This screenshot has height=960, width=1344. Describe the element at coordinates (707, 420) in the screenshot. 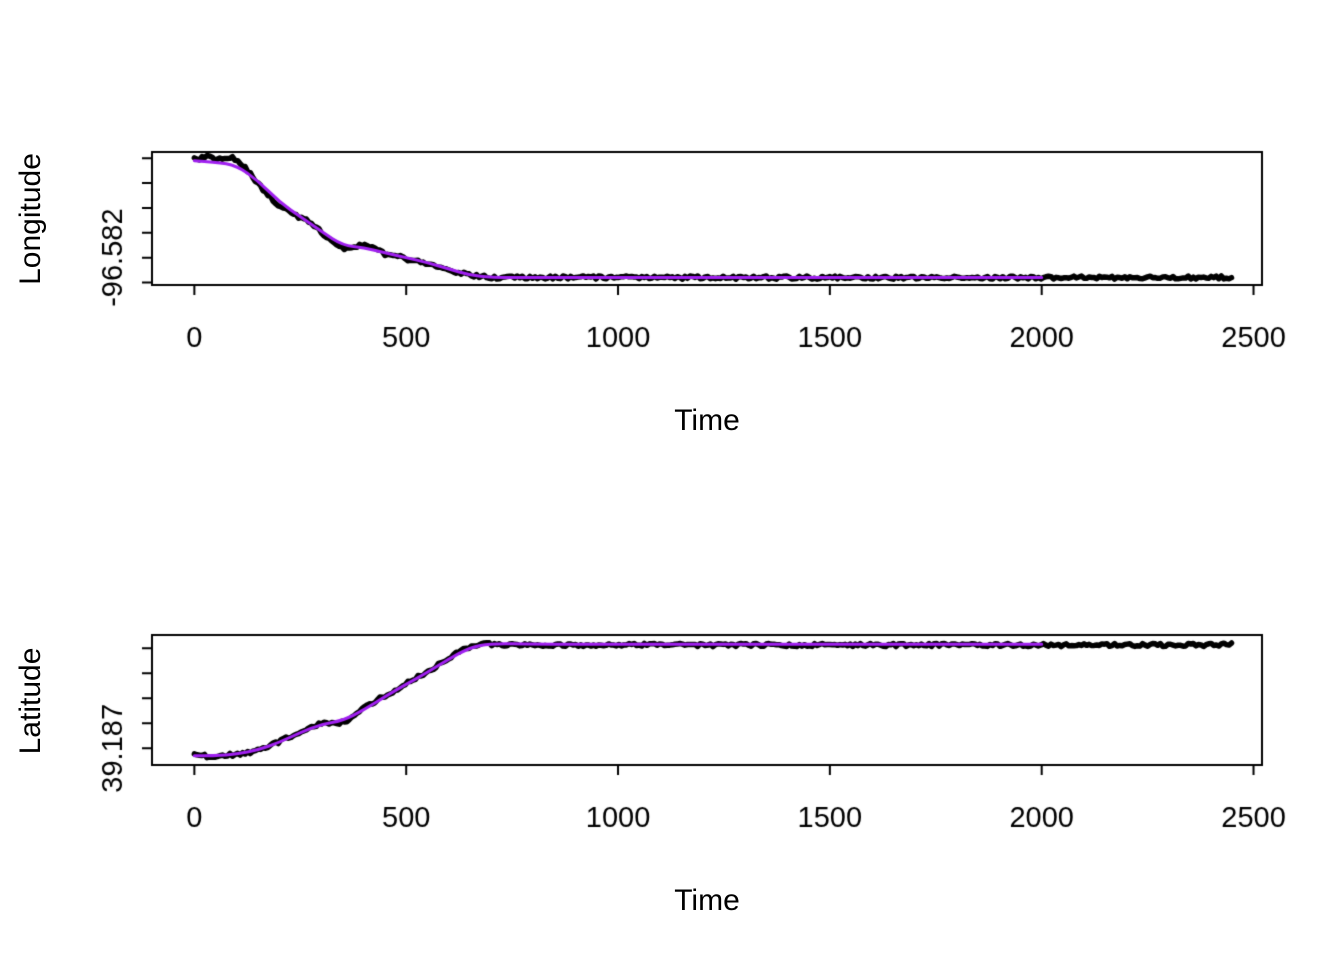

I see `time-axis-title-top: Time` at that location.